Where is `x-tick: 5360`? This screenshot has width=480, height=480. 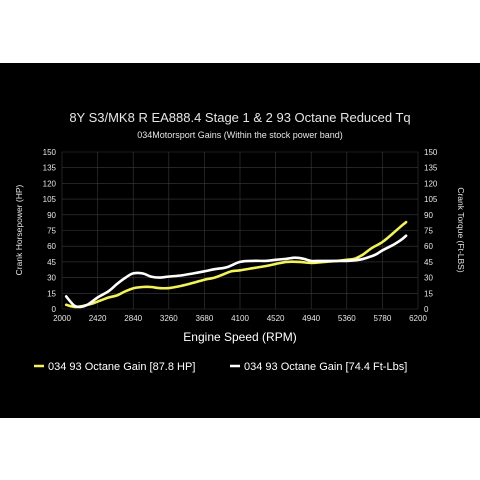 x-tick: 5360 is located at coordinates (347, 318).